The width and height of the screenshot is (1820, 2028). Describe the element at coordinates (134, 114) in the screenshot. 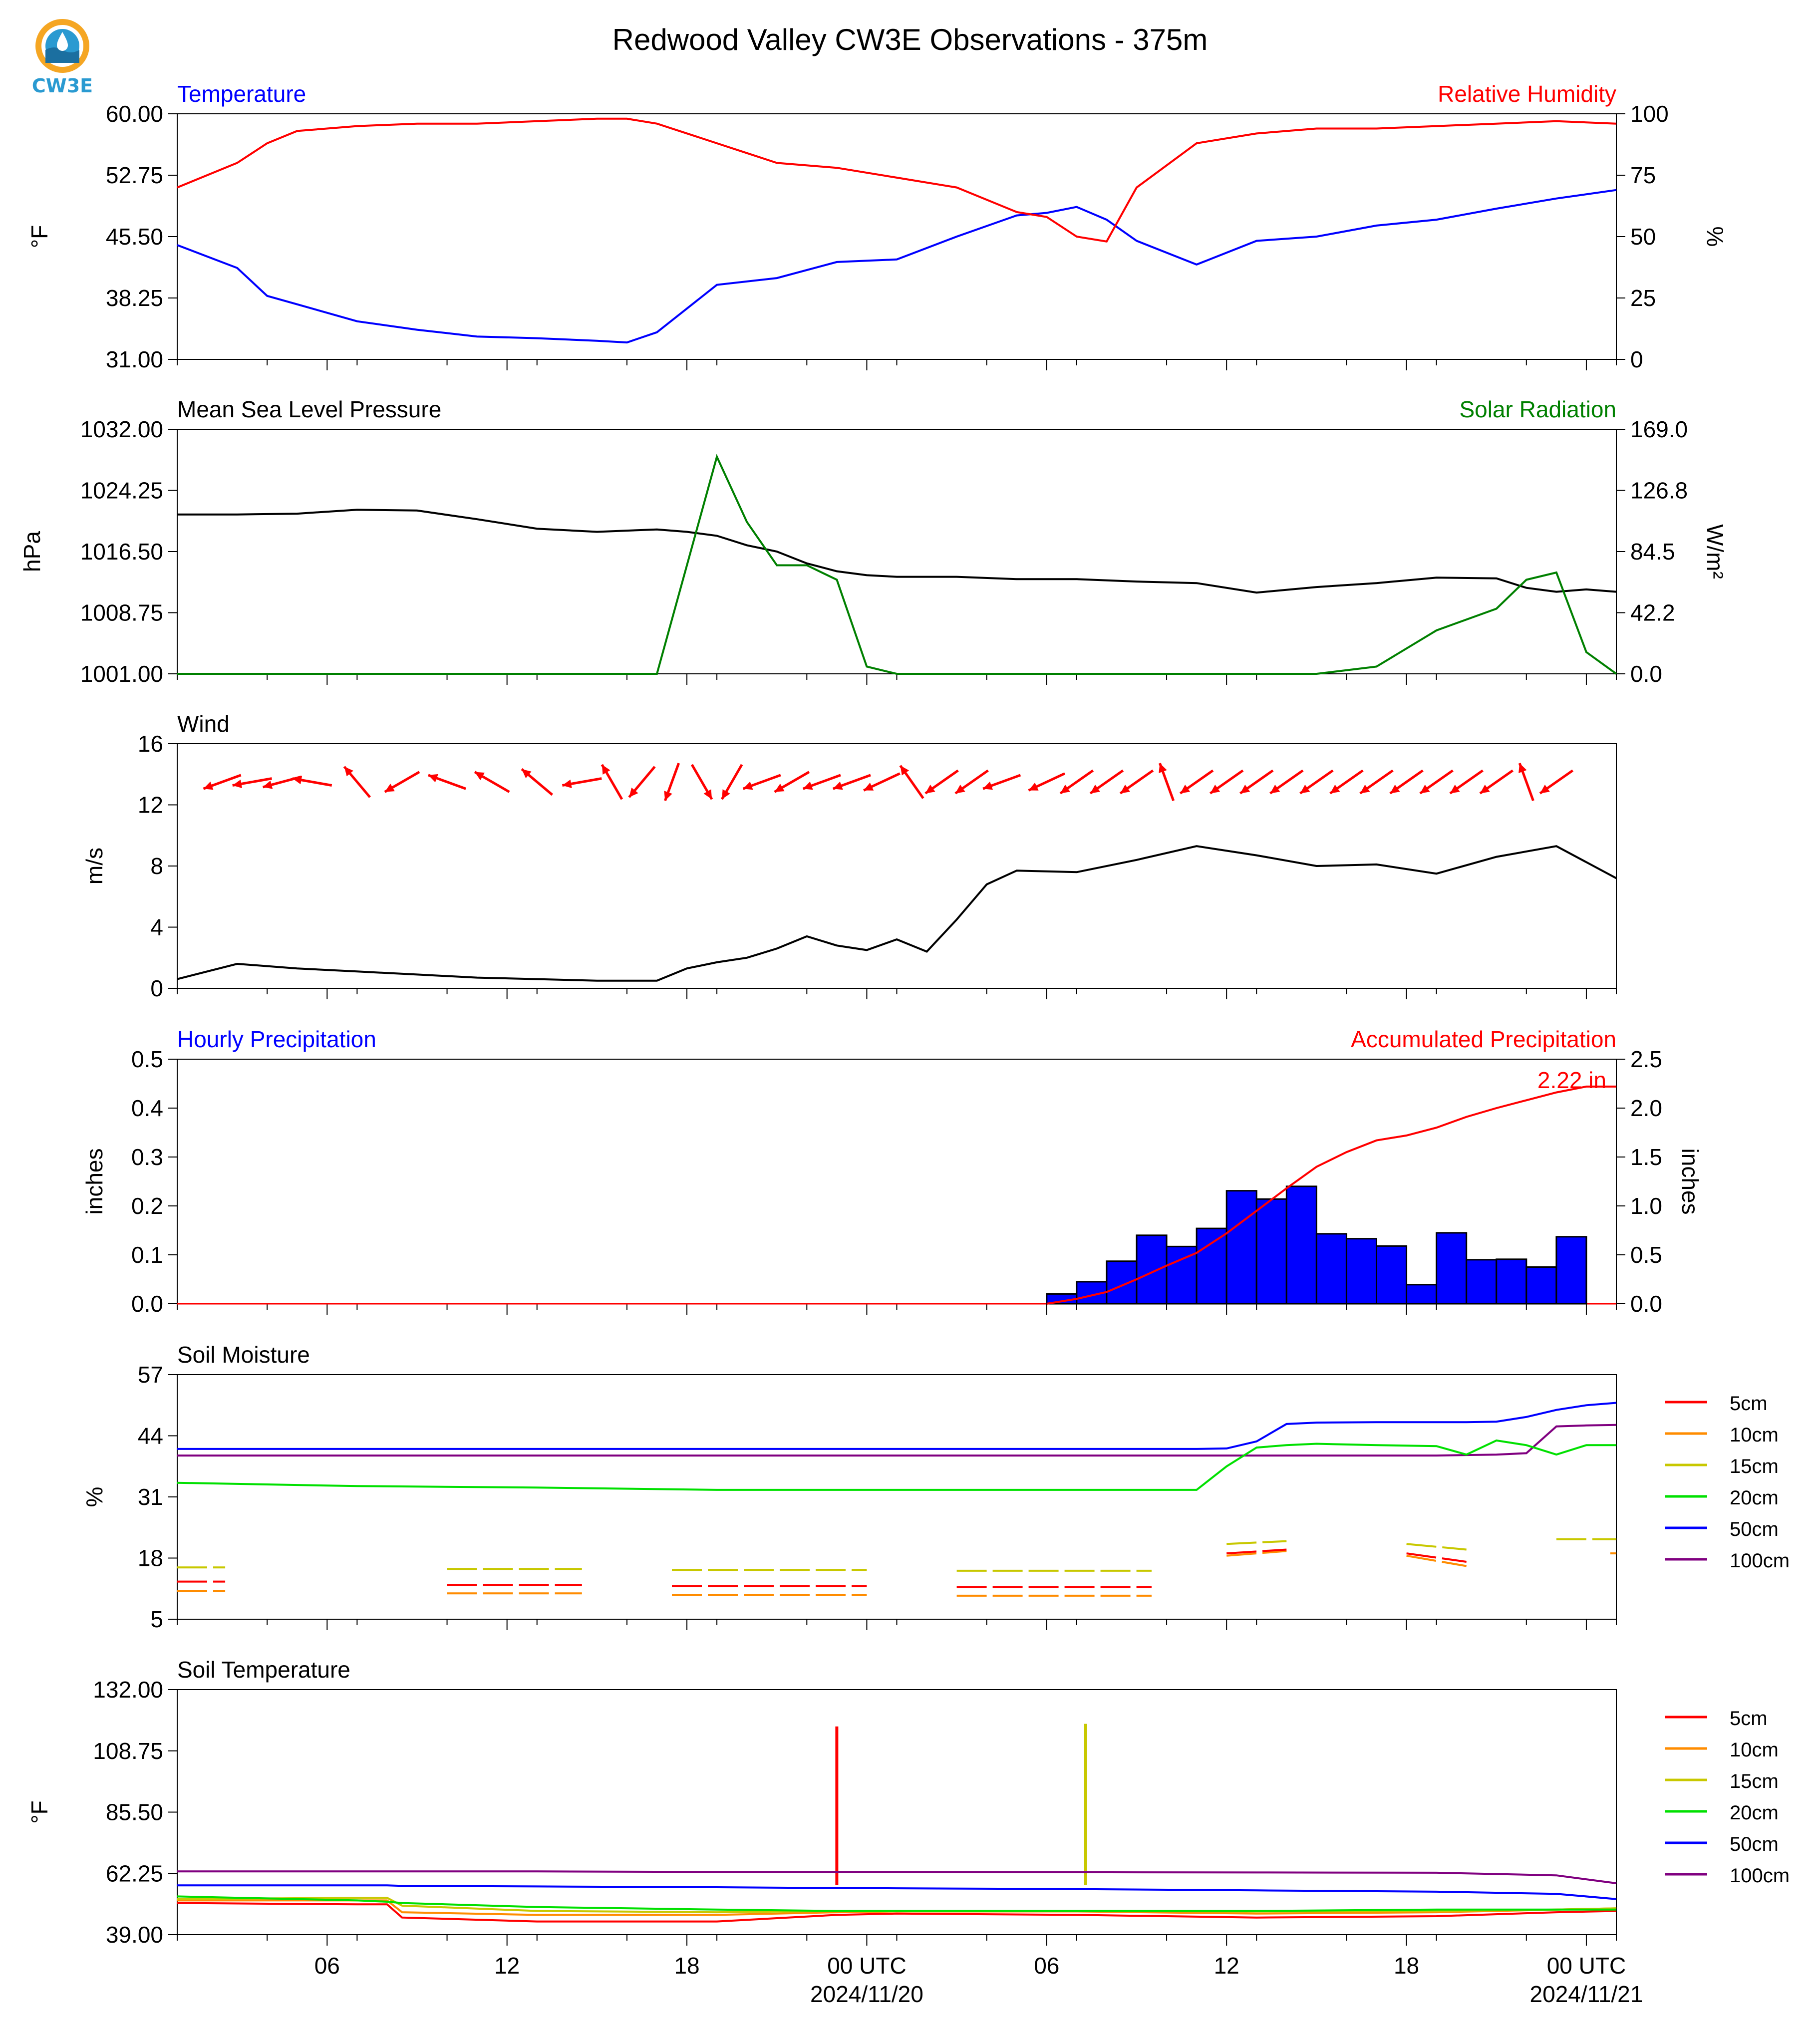

I see `y-tick-label-left: 60.00` at that location.